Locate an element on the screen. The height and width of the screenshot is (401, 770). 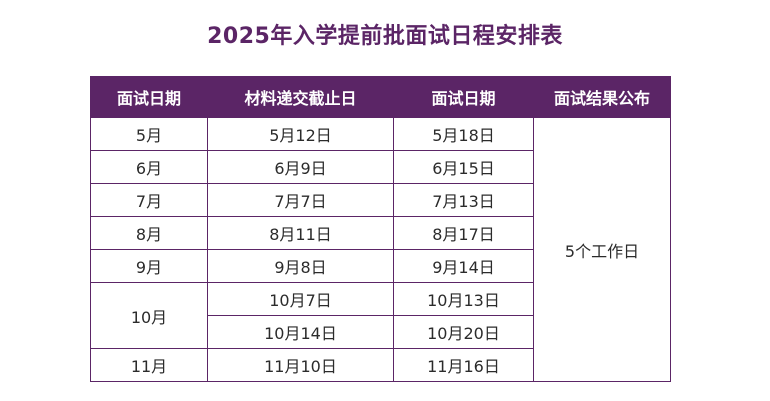
interview-date-cell: 11月16日 is located at coordinates (463, 365).